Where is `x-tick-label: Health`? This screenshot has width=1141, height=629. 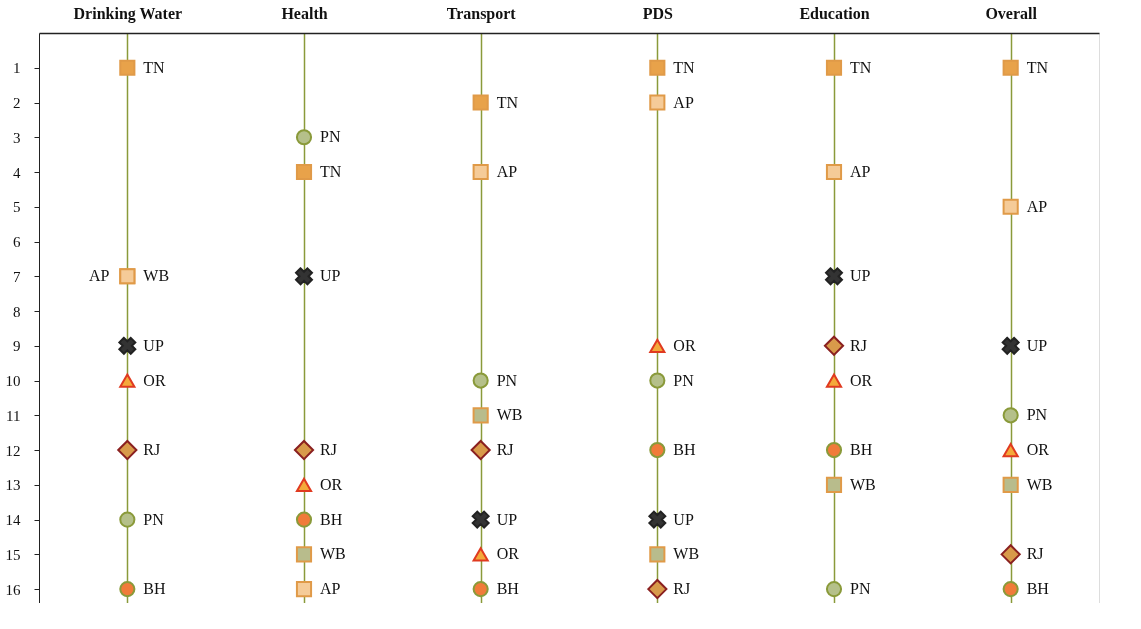 x-tick-label: Health is located at coordinates (304, 13).